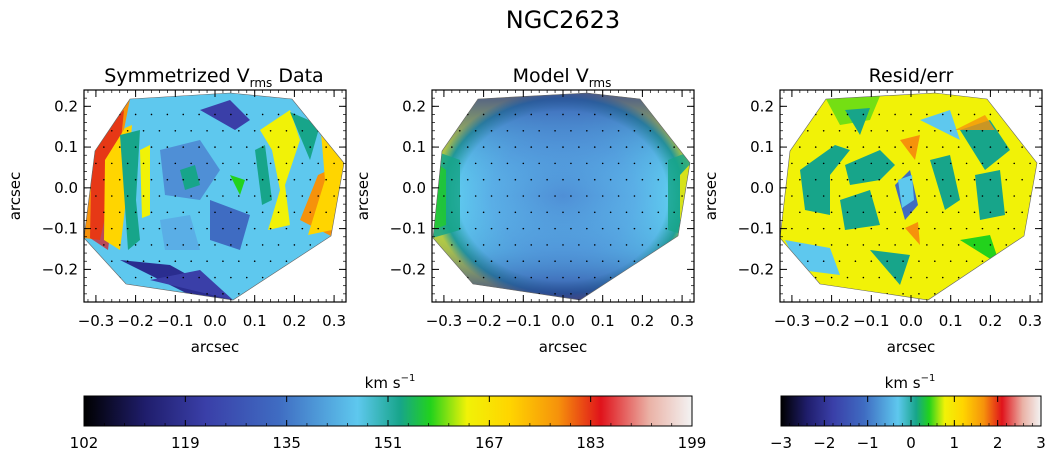  What do you see at coordinates (563, 20) in the screenshot?
I see `figure-title: NGC2623` at bounding box center [563, 20].